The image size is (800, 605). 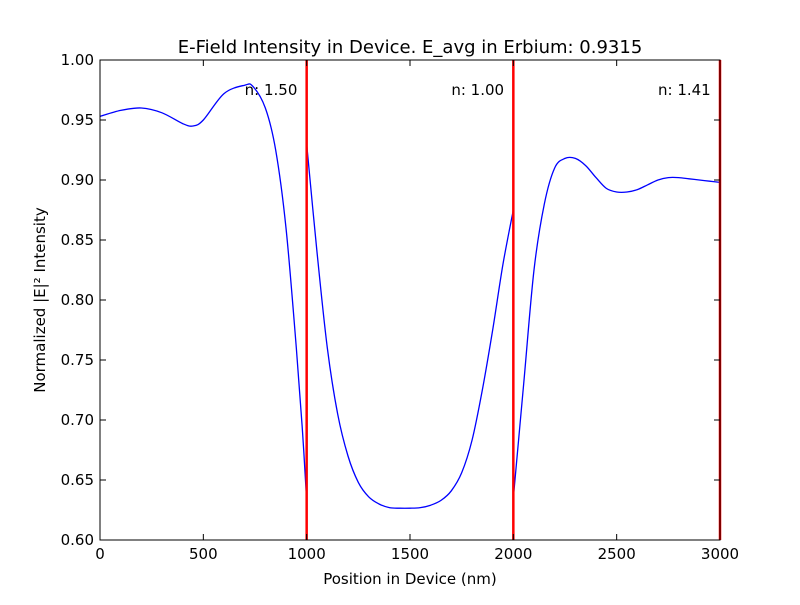 I want to click on refractive-index-label-0: n: 1.50, so click(x=271, y=90).